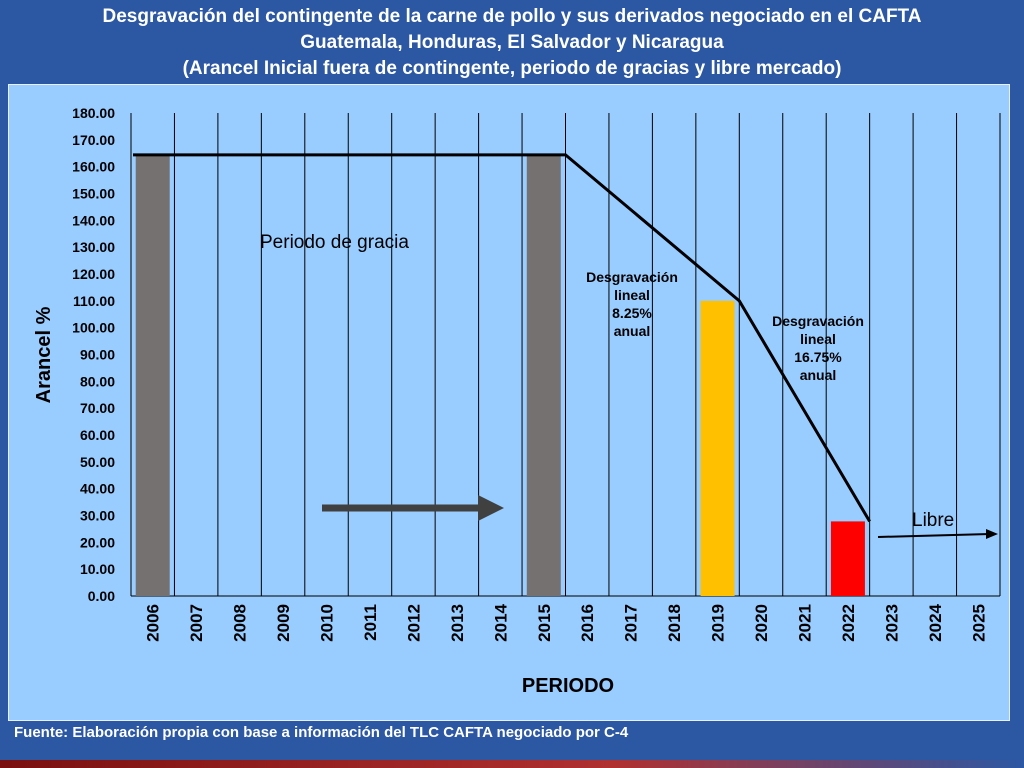  What do you see at coordinates (632, 277) in the screenshot?
I see `annotation-phase1-line: Desgravación` at bounding box center [632, 277].